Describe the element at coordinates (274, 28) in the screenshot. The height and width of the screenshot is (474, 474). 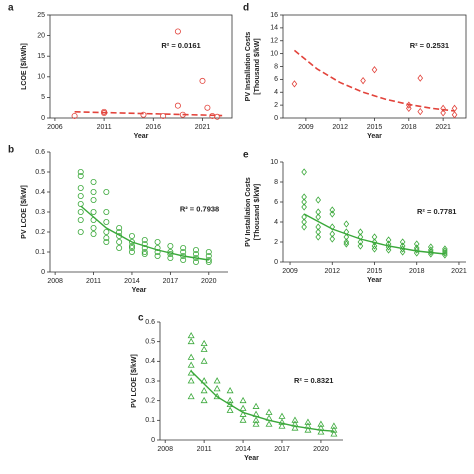
I see `y-tick-label: 14` at that location.